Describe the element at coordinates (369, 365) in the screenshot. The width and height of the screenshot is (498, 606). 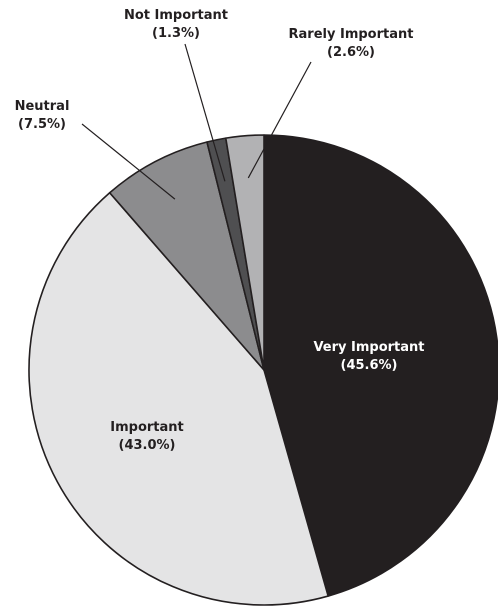
I see `pct-very-important: (45.6%)` at that location.